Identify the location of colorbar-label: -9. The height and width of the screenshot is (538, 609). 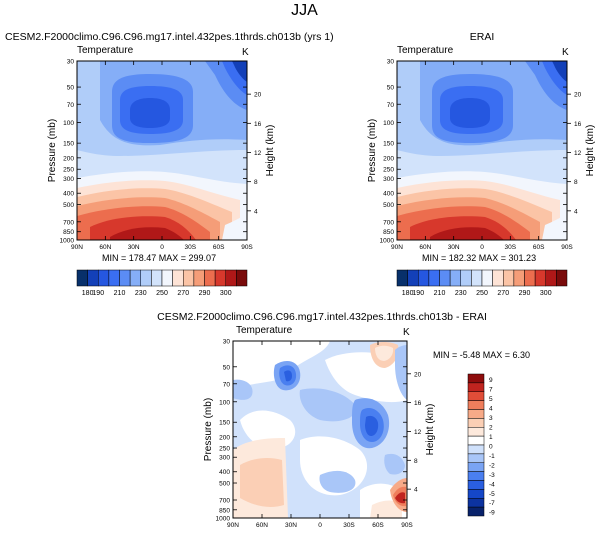
(492, 513).